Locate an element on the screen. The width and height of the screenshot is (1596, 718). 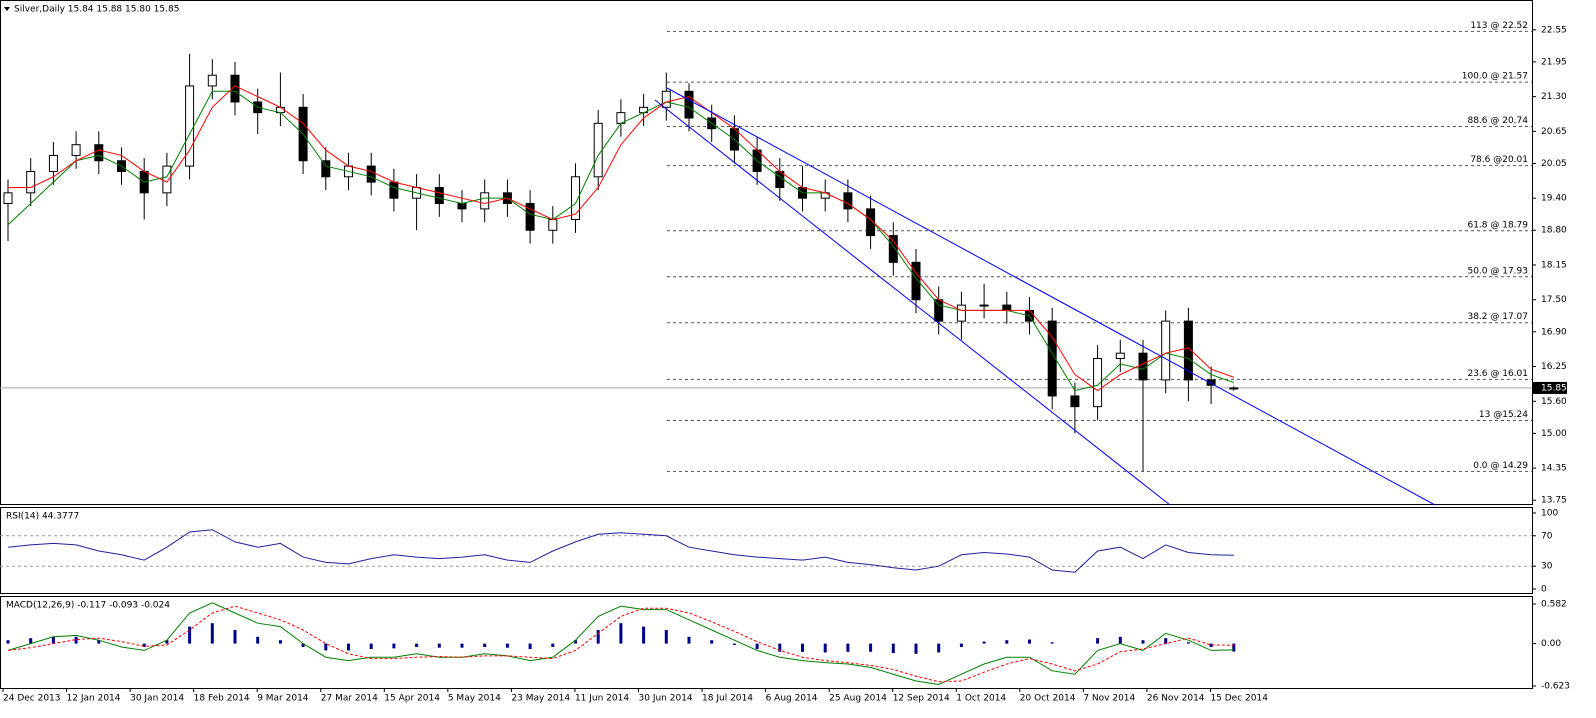
y-tick-label: 0.00 is located at coordinates (1551, 644).